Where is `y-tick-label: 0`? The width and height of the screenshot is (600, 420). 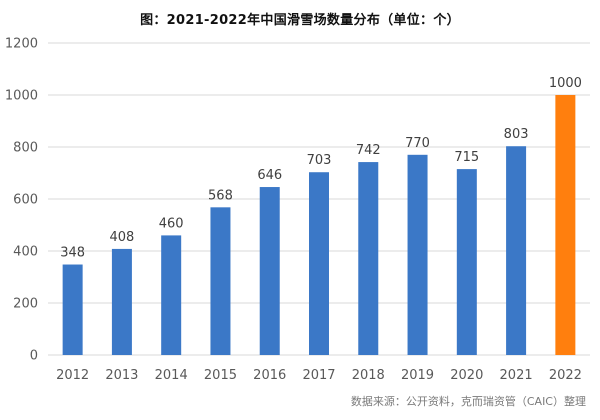 y-tick-label: 0 is located at coordinates (34, 356).